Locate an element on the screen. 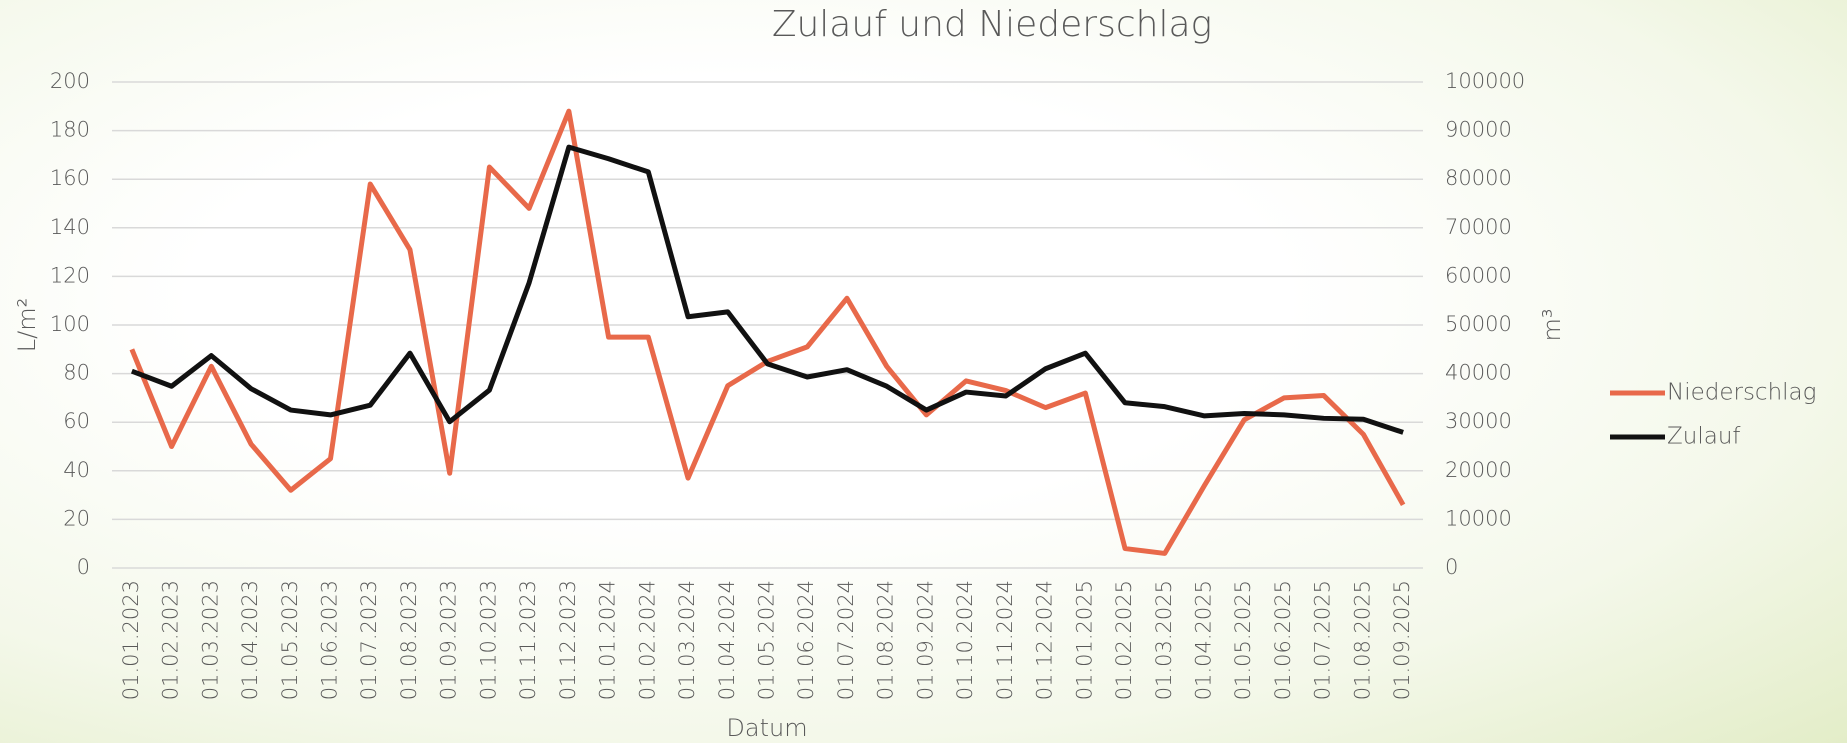 Image resolution: width=1847 pixels, height=743 pixels. x-tick-label: 01.07.2025 is located at coordinates (1323, 640).